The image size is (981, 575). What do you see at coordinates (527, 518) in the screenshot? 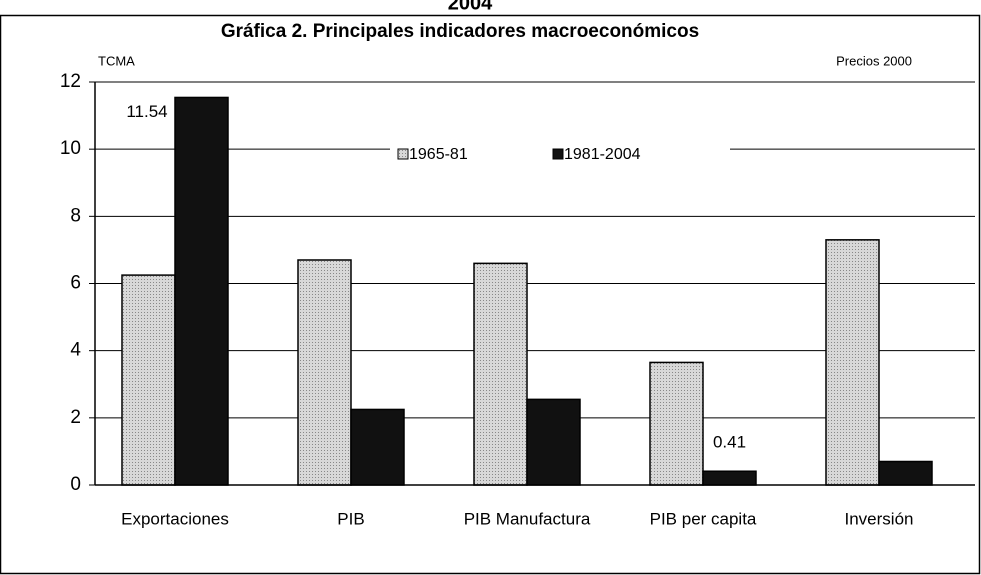
I see `x-tick-label: PIB Manufactura` at bounding box center [527, 518].